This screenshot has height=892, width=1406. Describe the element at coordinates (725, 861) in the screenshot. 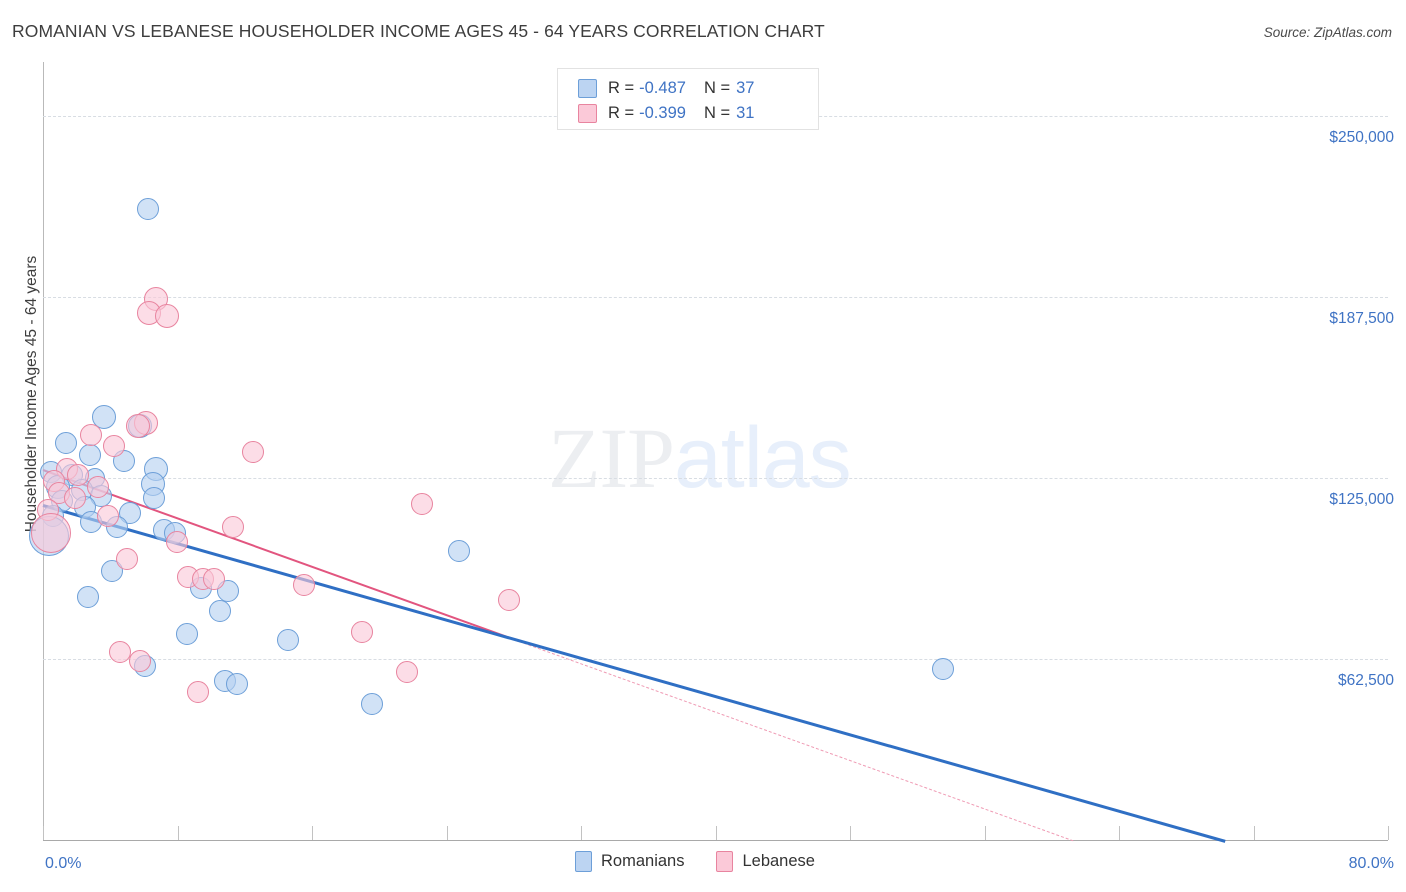

I see `legend-swatch-lebanese-icon` at that location.